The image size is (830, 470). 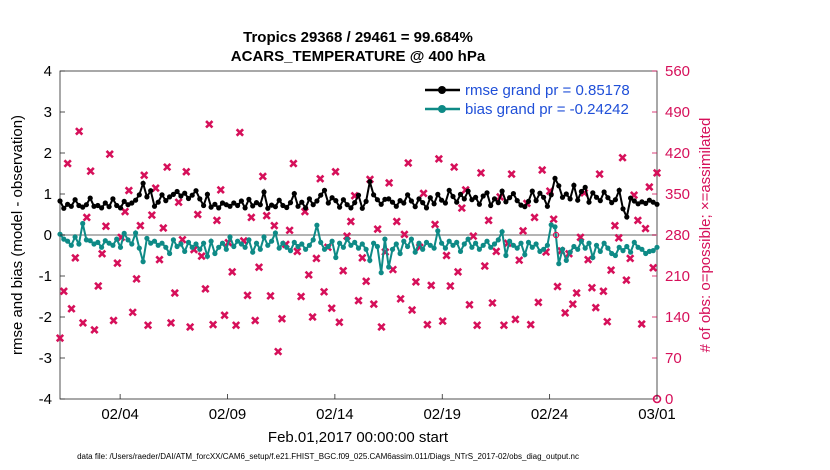 I want to click on x-tick-label: 02/24, so click(x=550, y=414).